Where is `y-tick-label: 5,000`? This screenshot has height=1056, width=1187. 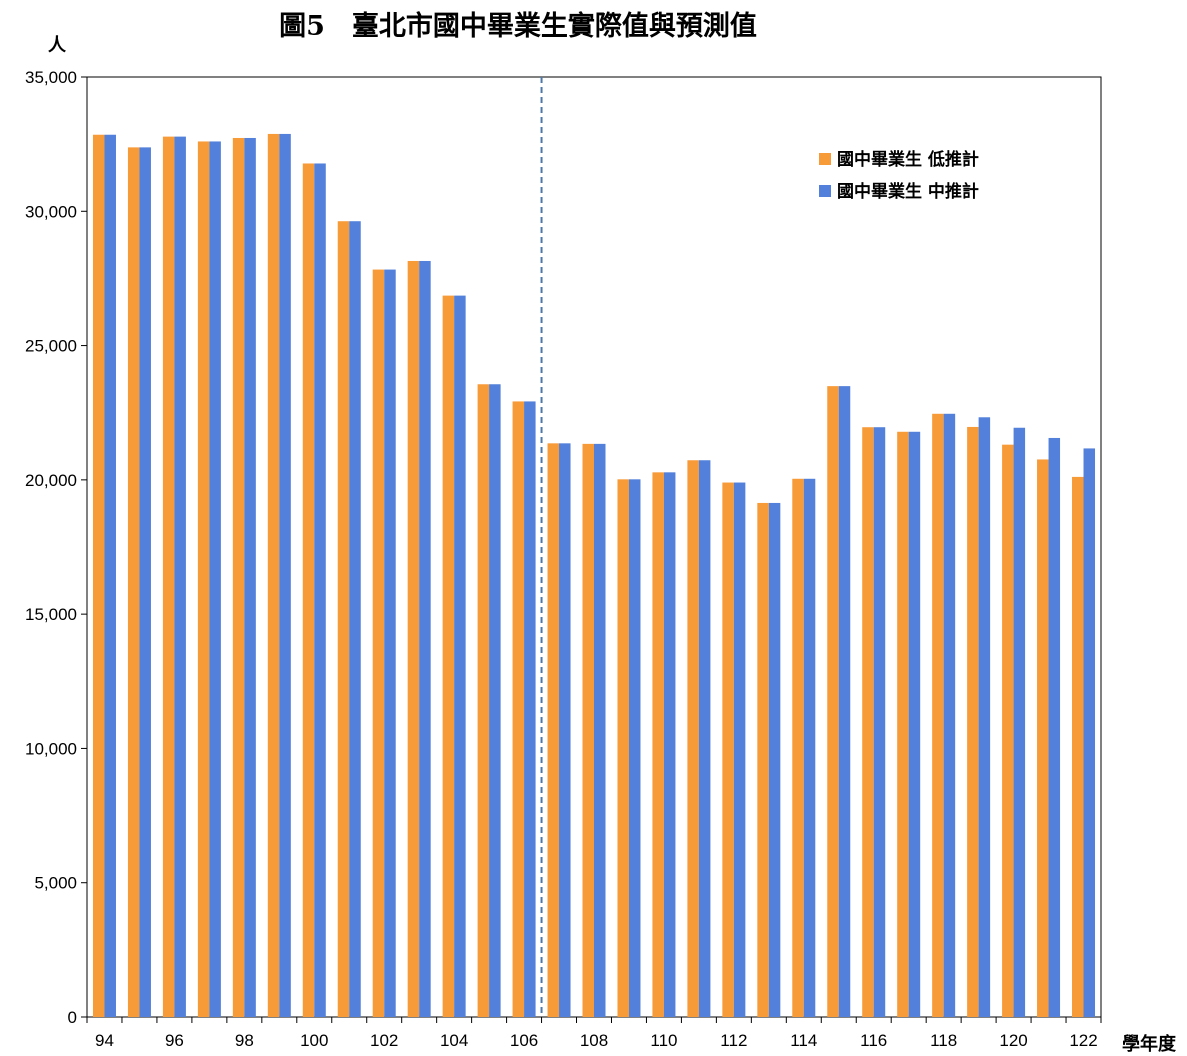
y-tick-label: 5,000 is located at coordinates (55, 883).